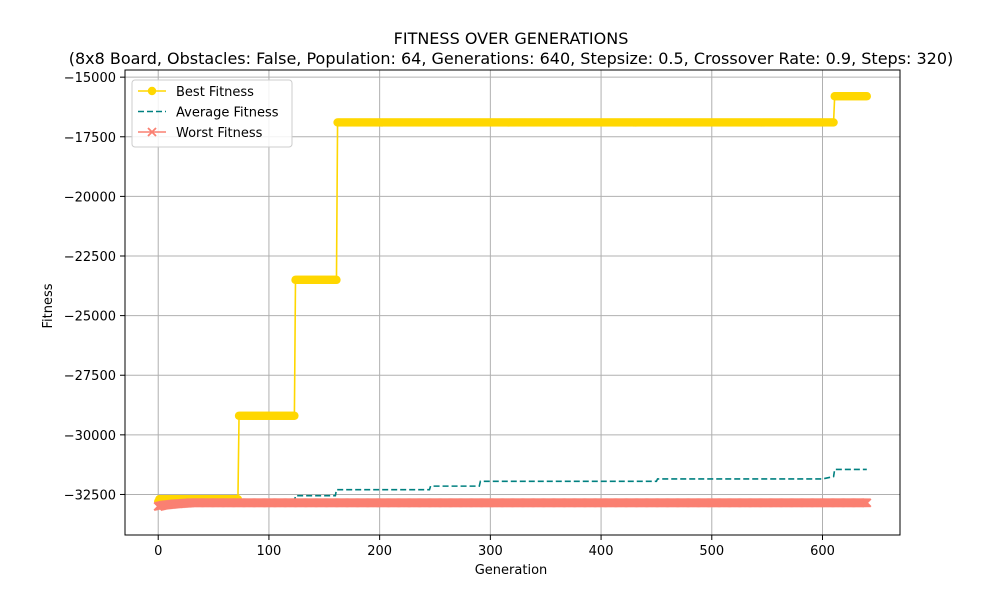 The height and width of the screenshot is (600, 1000). Describe the element at coordinates (90, 257) in the screenshot. I see `y-tick-label: −22500` at that location.